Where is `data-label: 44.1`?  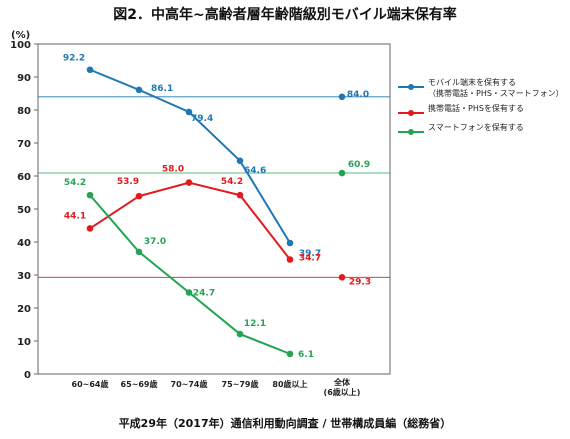
data-label: 44.1 is located at coordinates (75, 216).